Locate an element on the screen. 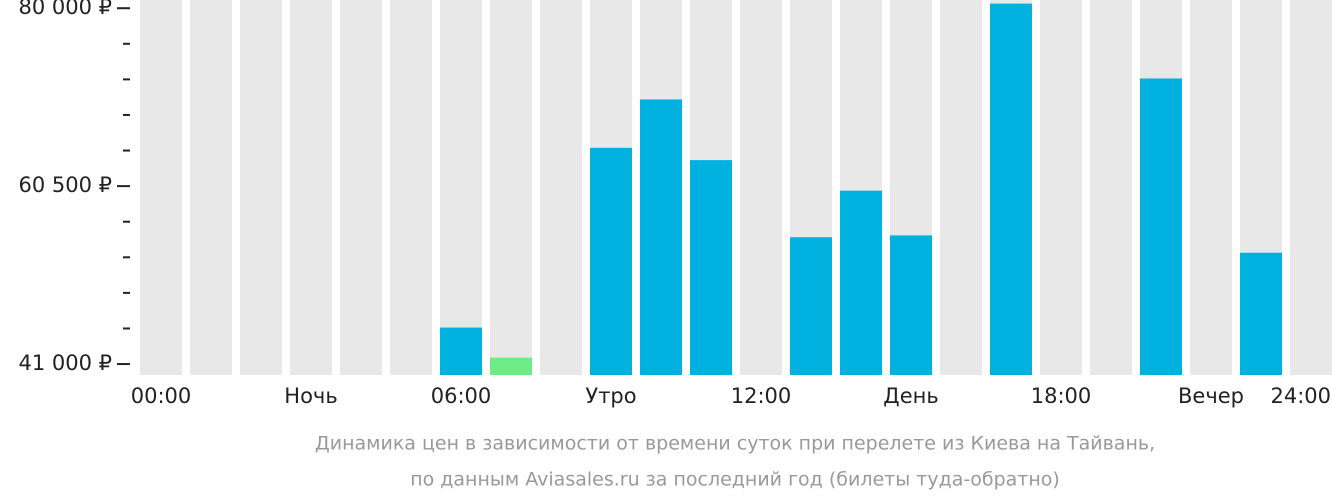  x-tick-label: 18:00 is located at coordinates (1061, 396).